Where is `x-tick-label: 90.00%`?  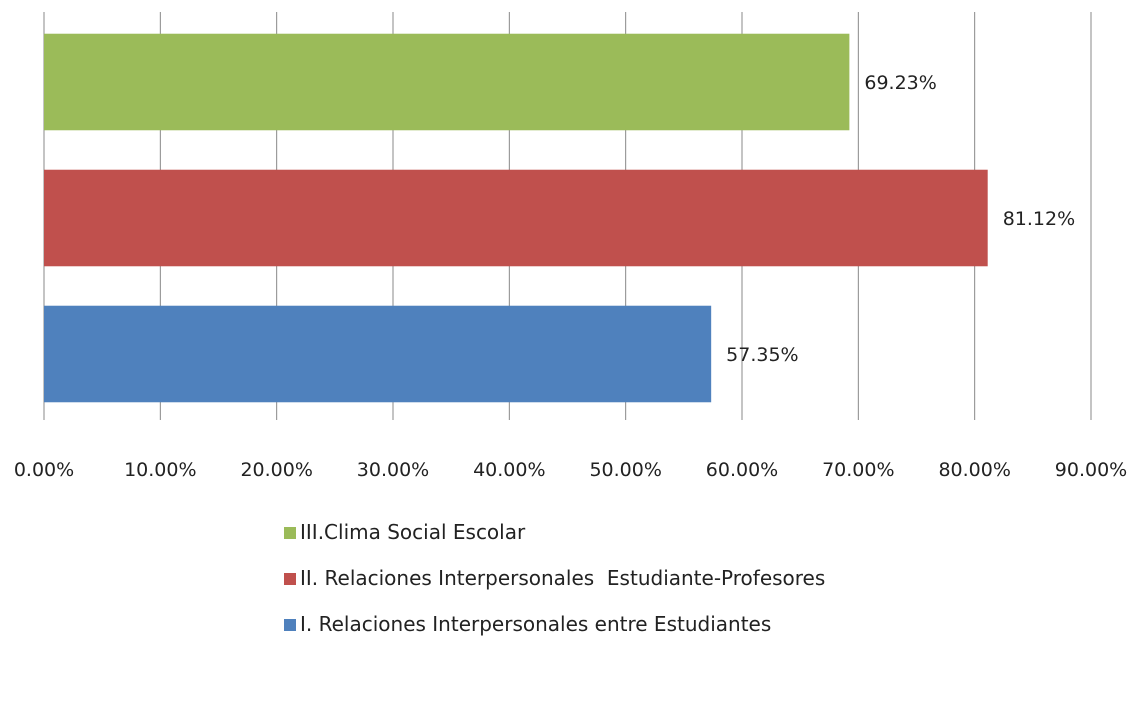
x-tick-label: 90.00% is located at coordinates (1091, 470).